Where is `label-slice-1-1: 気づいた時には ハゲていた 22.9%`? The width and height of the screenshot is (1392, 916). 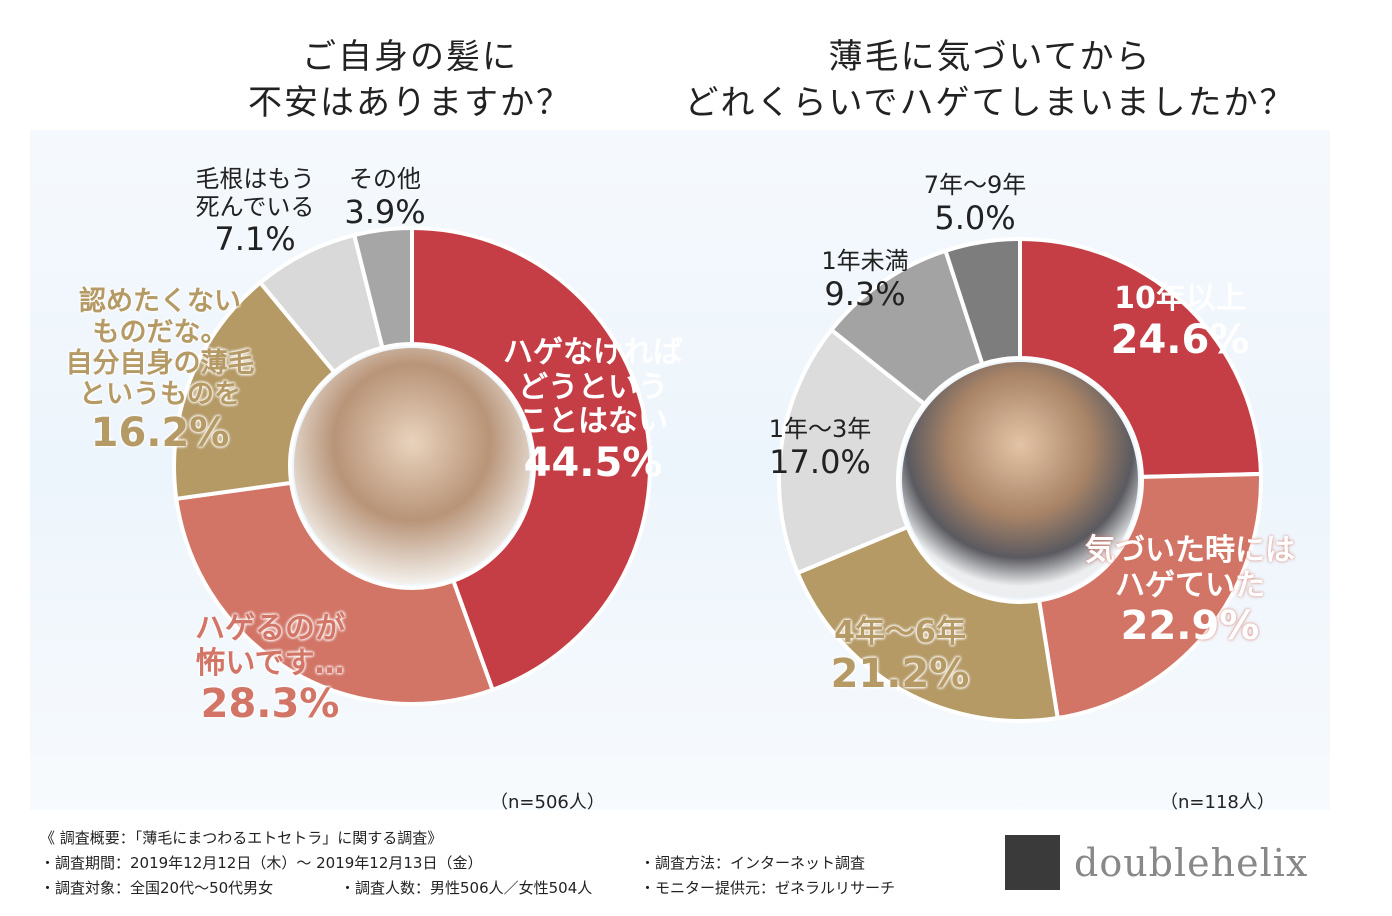 label-slice-1-1: 気づいた時には ハゲていた 22.9% is located at coordinates (1190, 591).